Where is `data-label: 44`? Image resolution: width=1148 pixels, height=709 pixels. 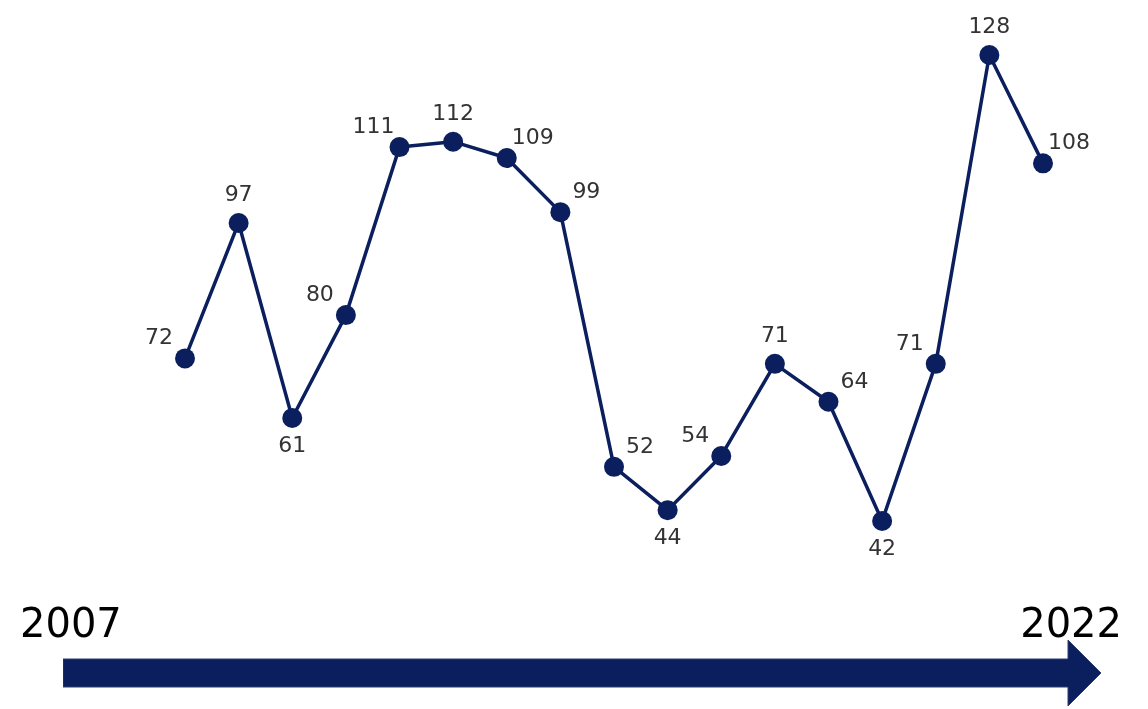
data-label: 44 is located at coordinates (667, 537).